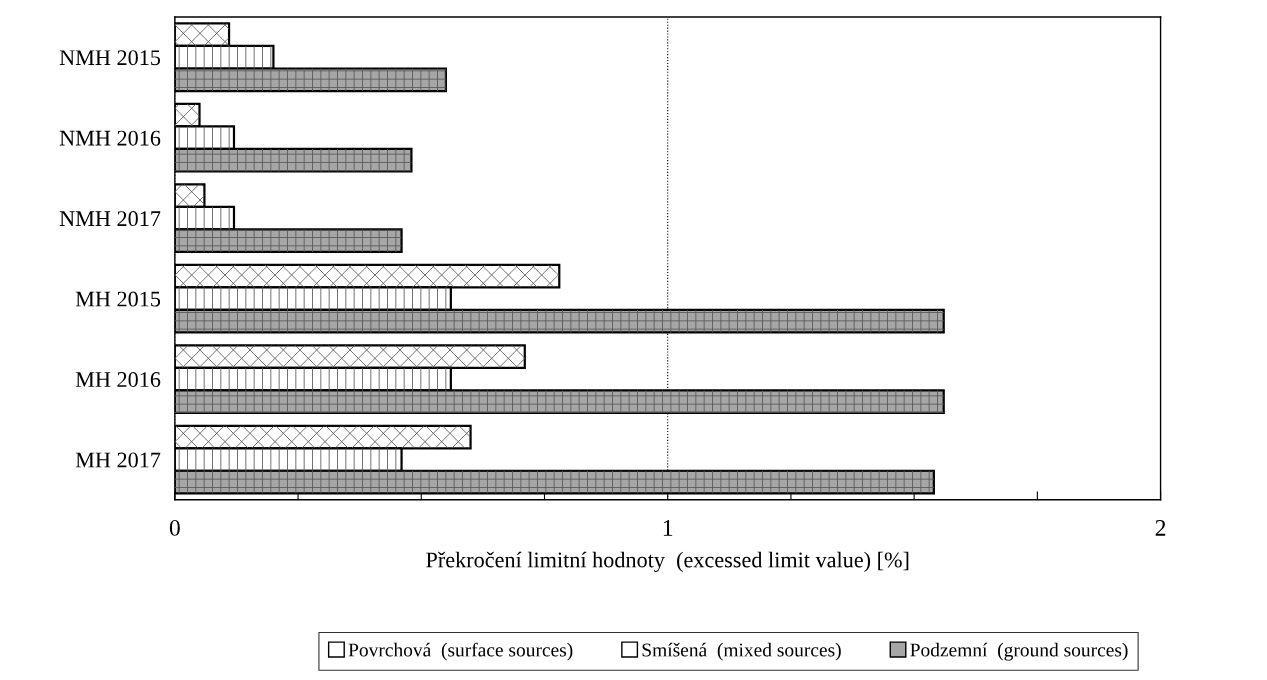 The height and width of the screenshot is (680, 1267). I want to click on x-tick-label: 0, so click(174, 527).